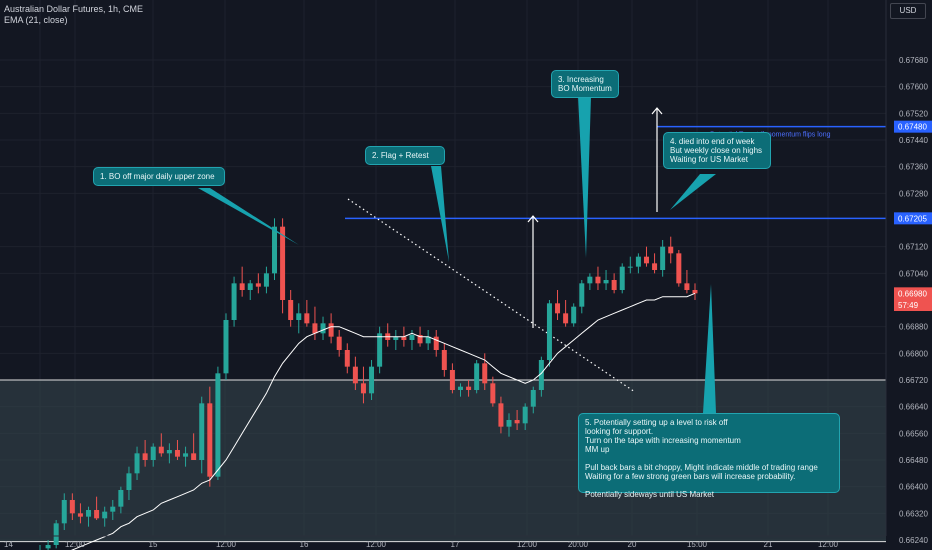  I want to click on annotation-3: 3. Increasing BO Momentum, so click(585, 84).